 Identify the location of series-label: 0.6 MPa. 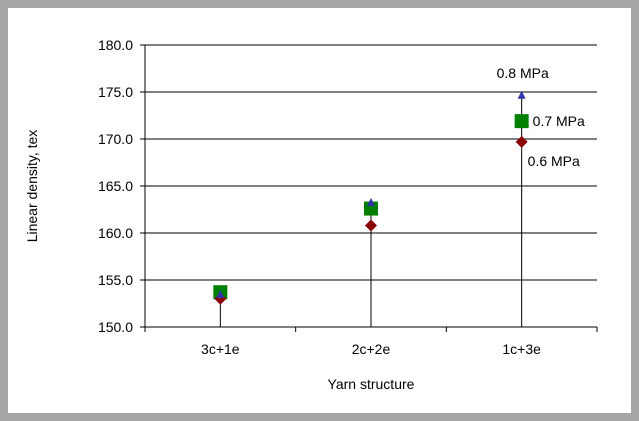
(554, 161).